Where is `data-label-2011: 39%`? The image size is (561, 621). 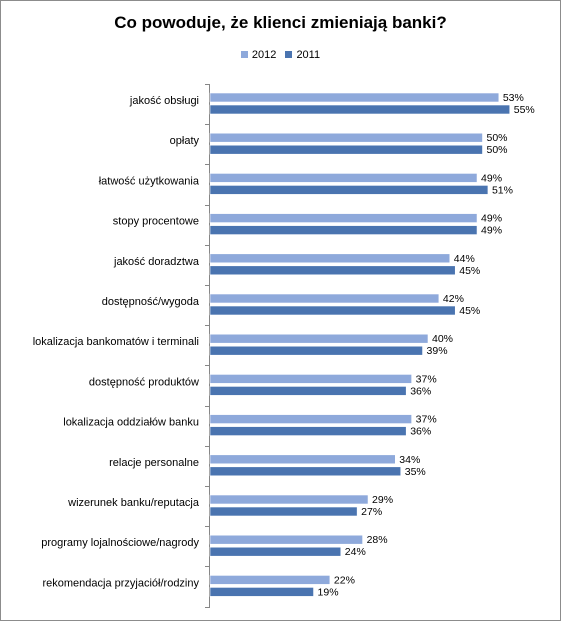 data-label-2011: 39% is located at coordinates (437, 351).